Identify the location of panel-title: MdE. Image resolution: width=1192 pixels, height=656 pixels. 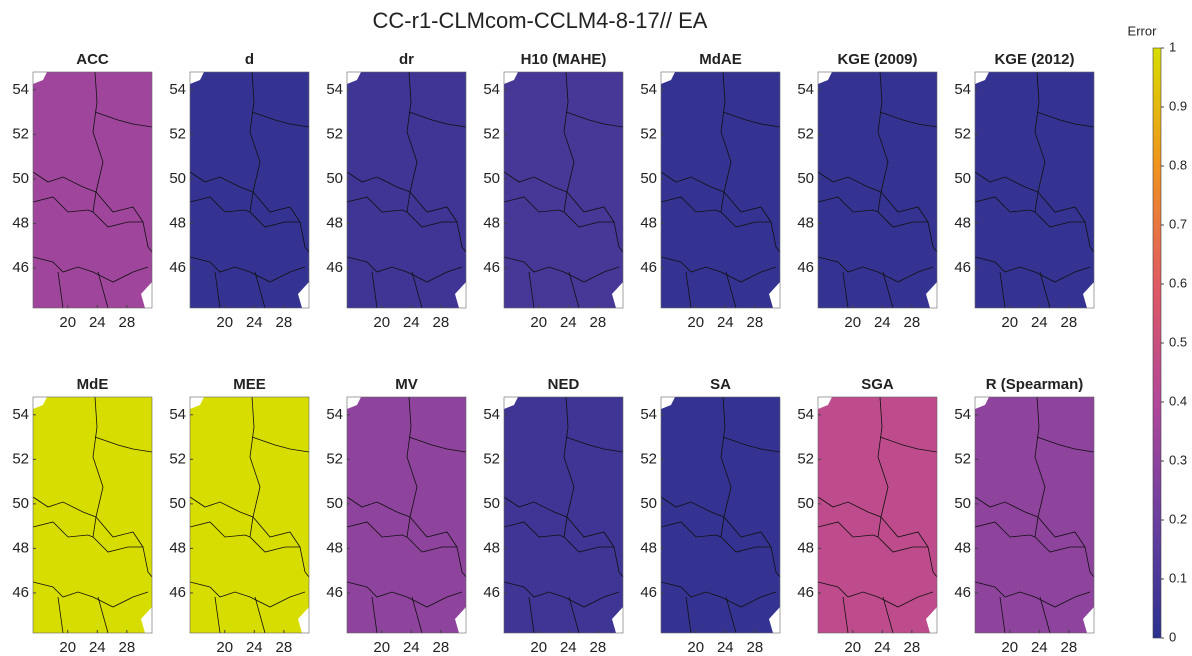
(93, 384).